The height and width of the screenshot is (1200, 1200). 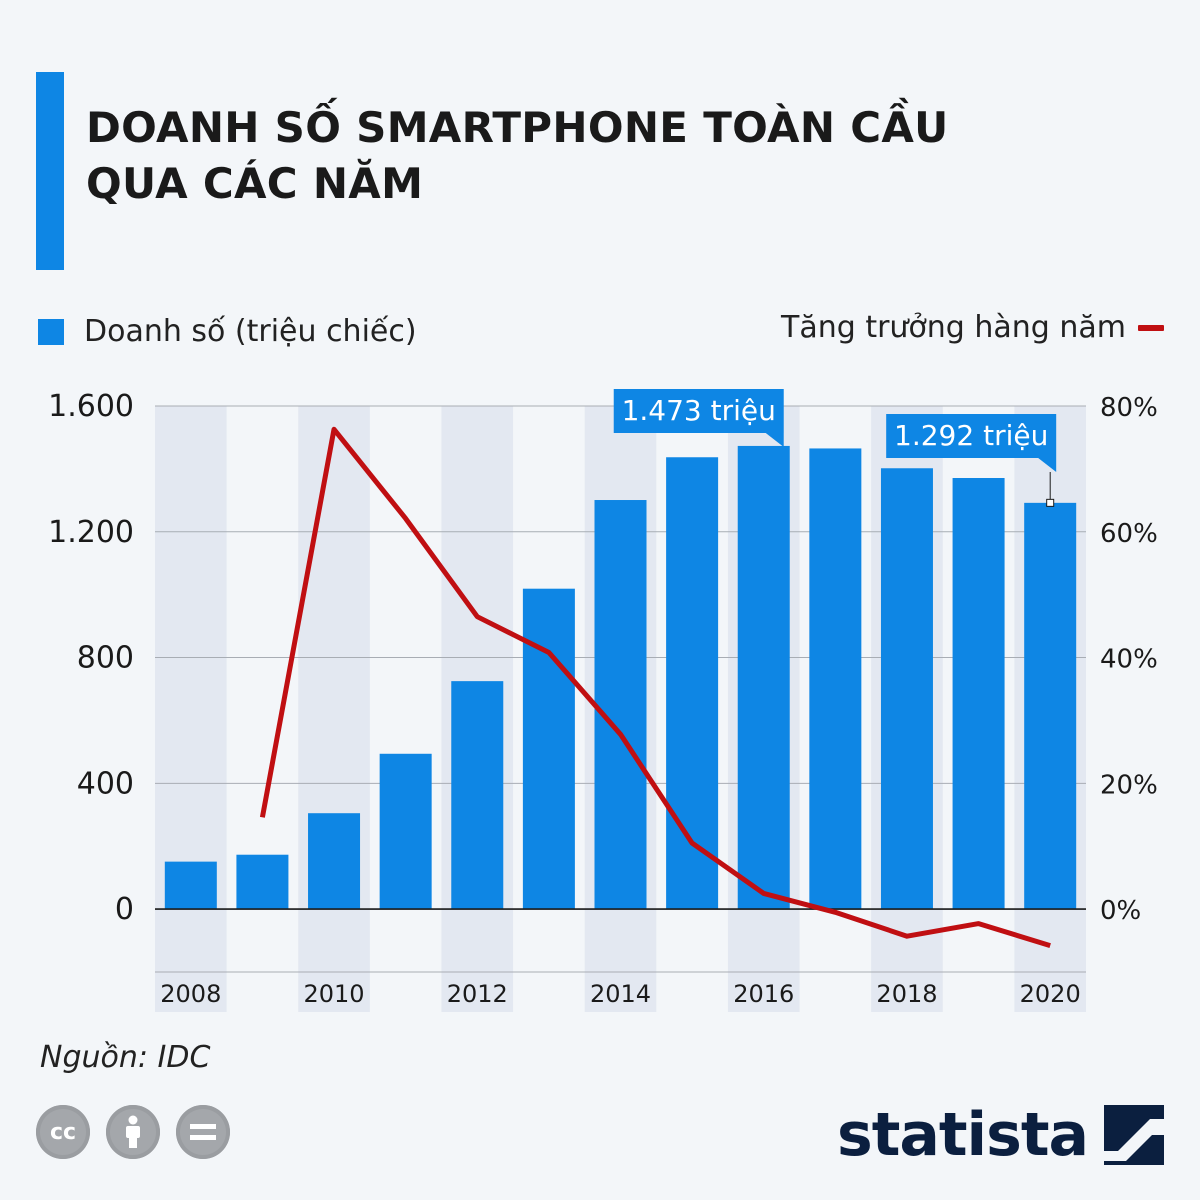 I want to click on y-right-tick-label: 60%, so click(x=1129, y=534).